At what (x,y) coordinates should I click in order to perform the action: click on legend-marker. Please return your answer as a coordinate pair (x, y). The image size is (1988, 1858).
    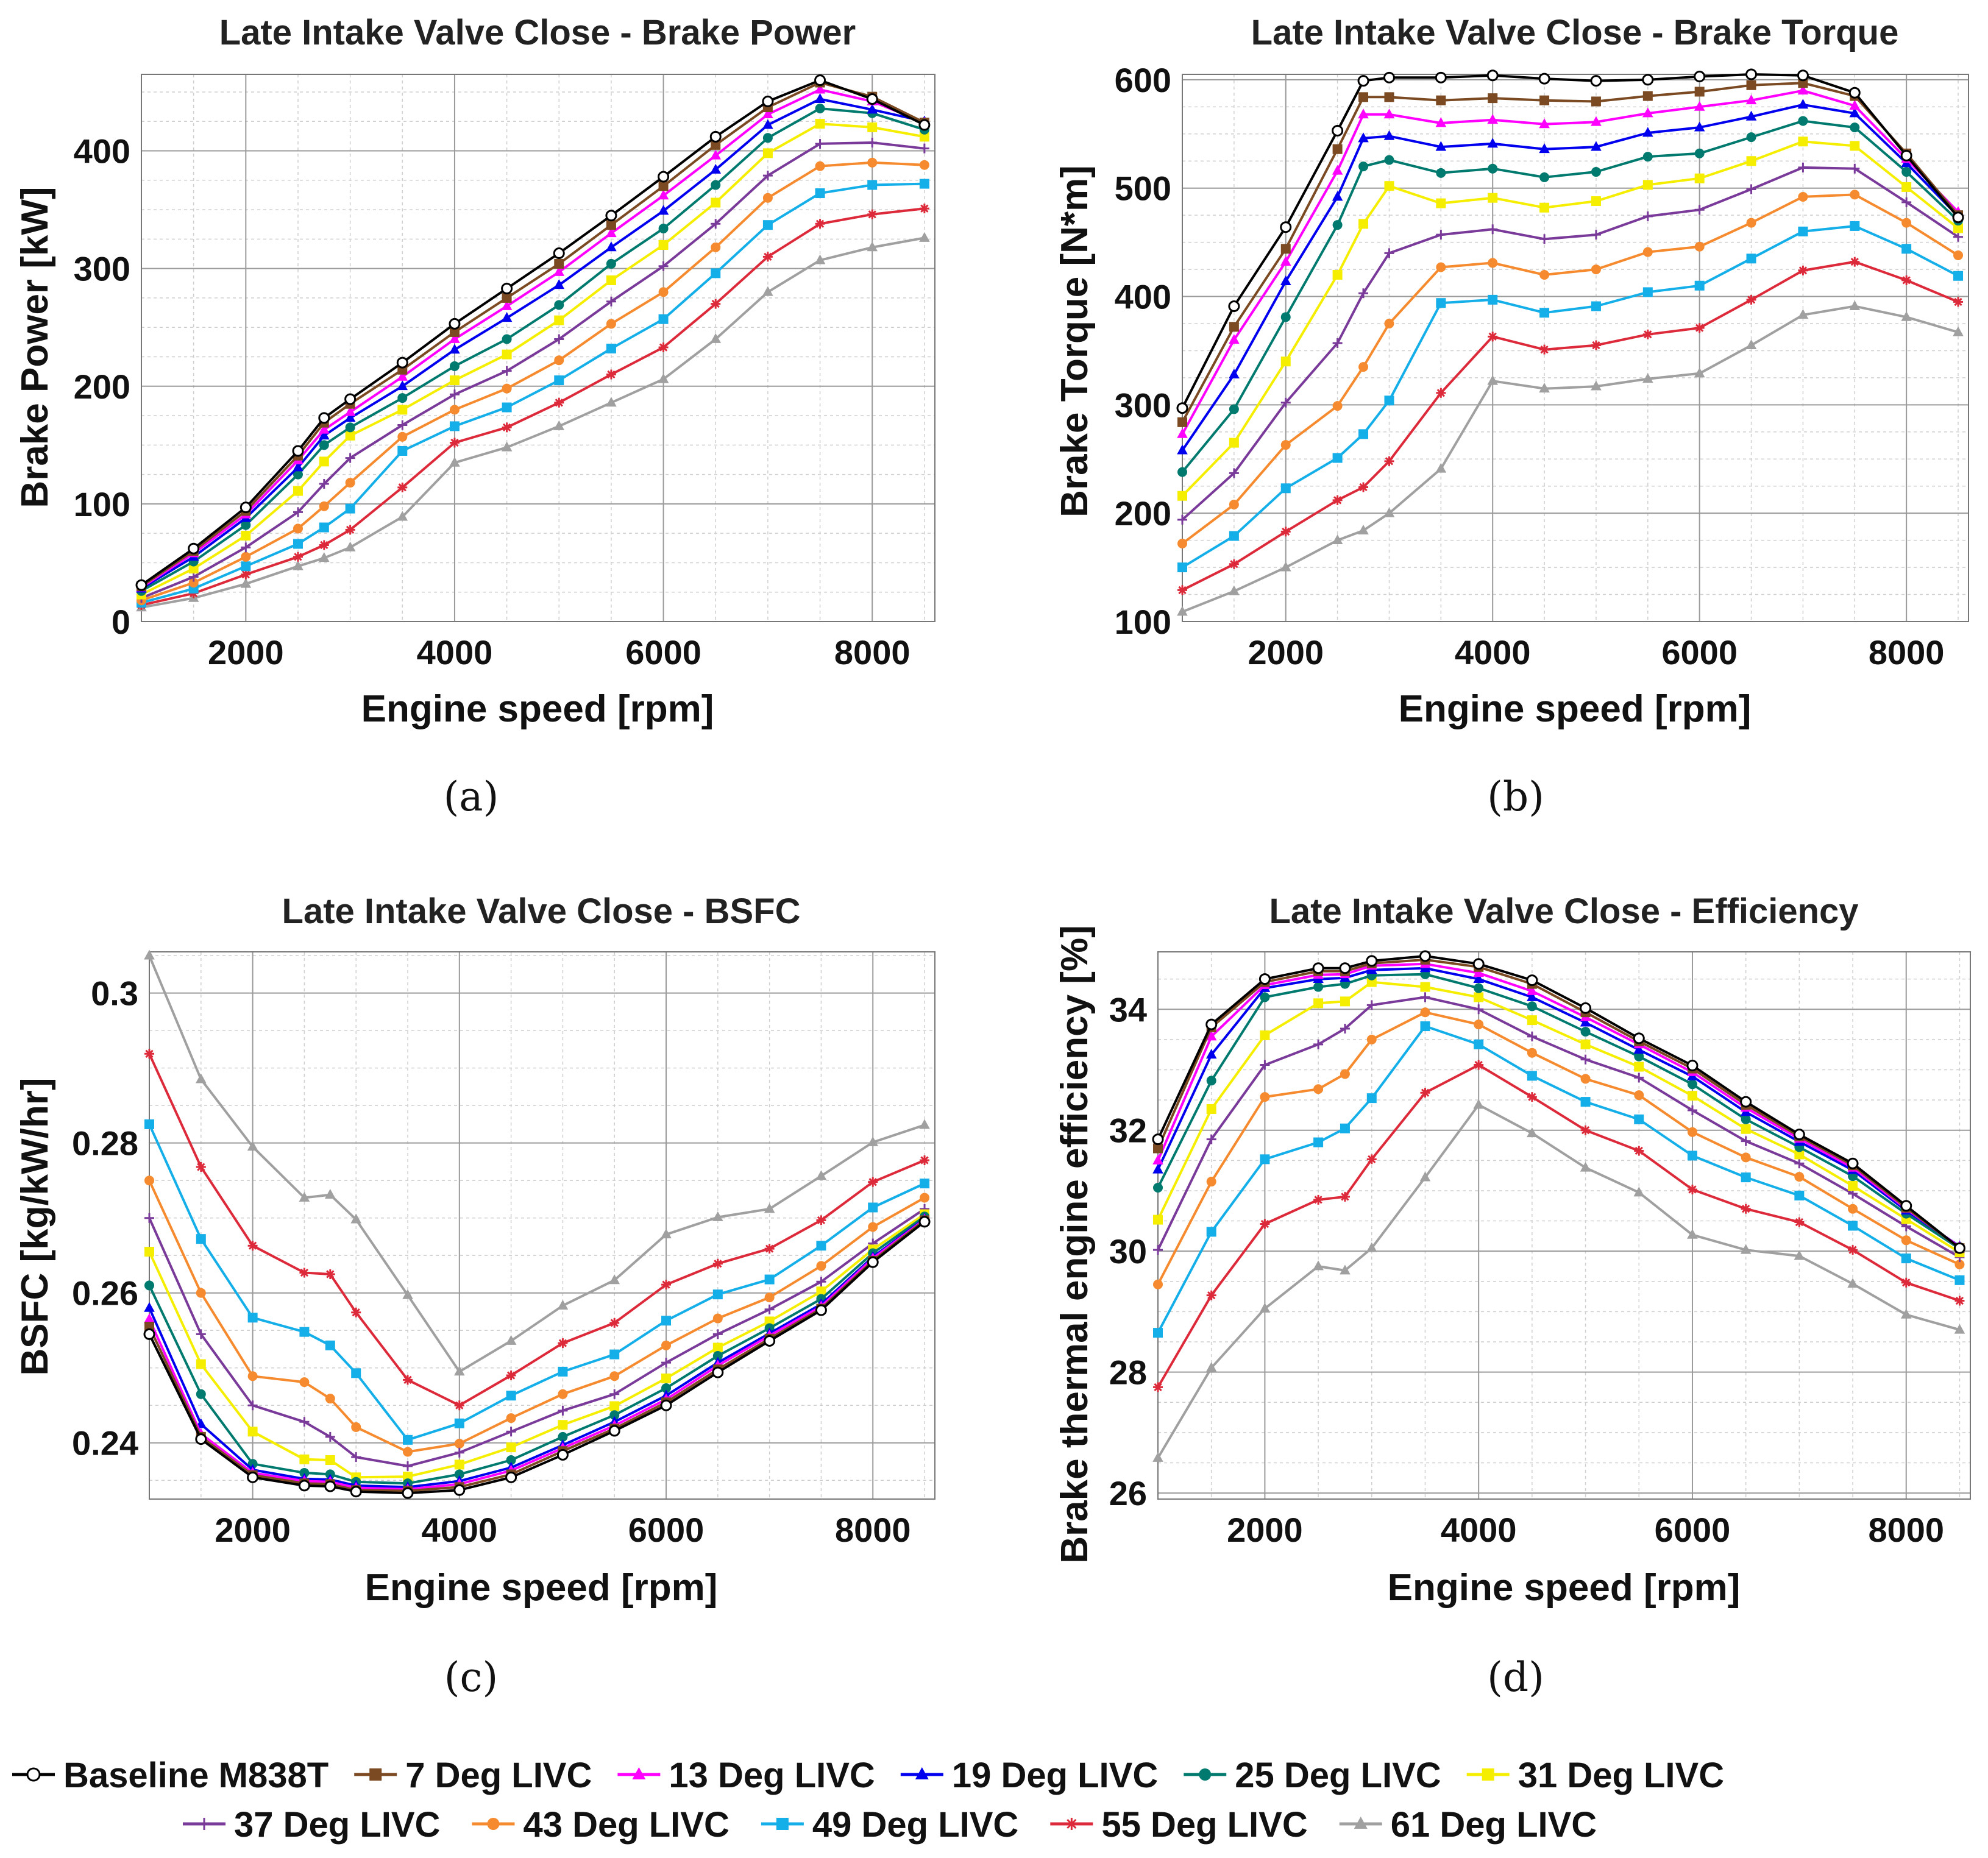
    Looking at the image, I should click on (375, 1774).